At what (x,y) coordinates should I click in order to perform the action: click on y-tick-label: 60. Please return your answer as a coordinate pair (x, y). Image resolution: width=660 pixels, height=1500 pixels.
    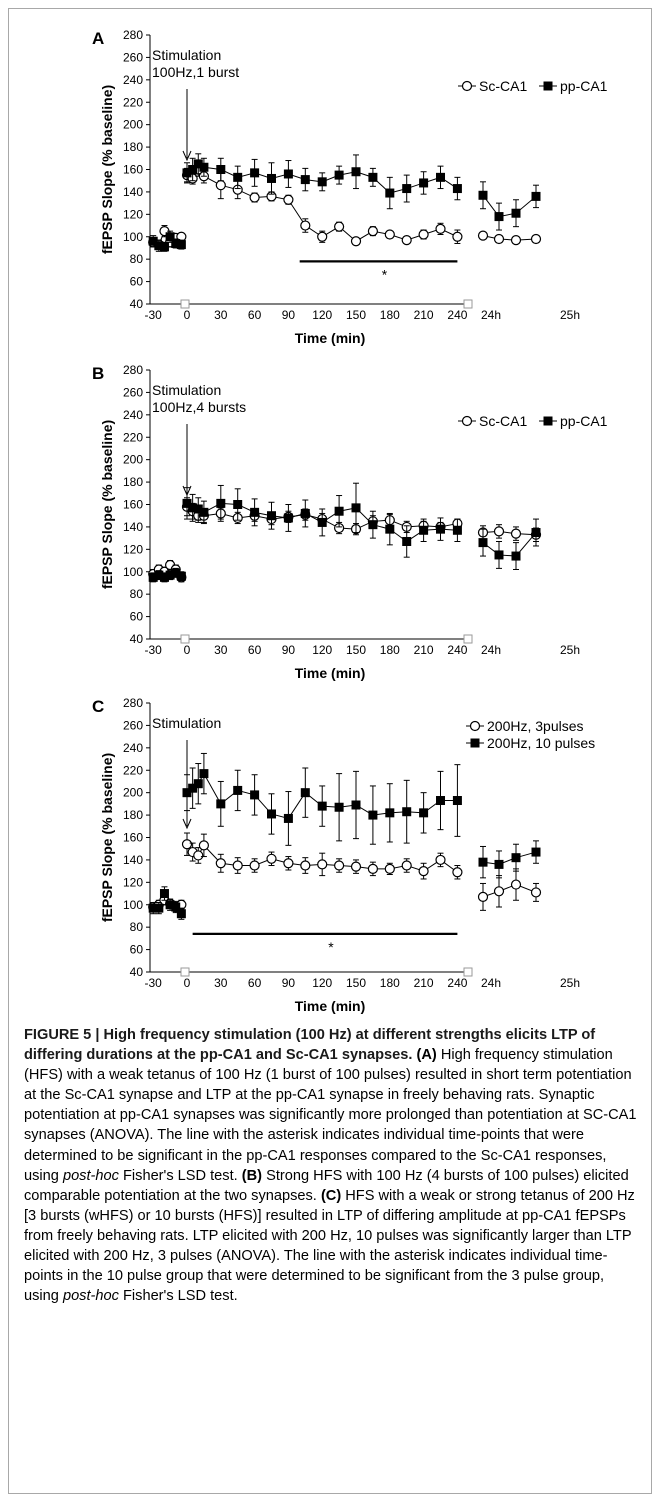
    Looking at the image, I should click on (137, 282).